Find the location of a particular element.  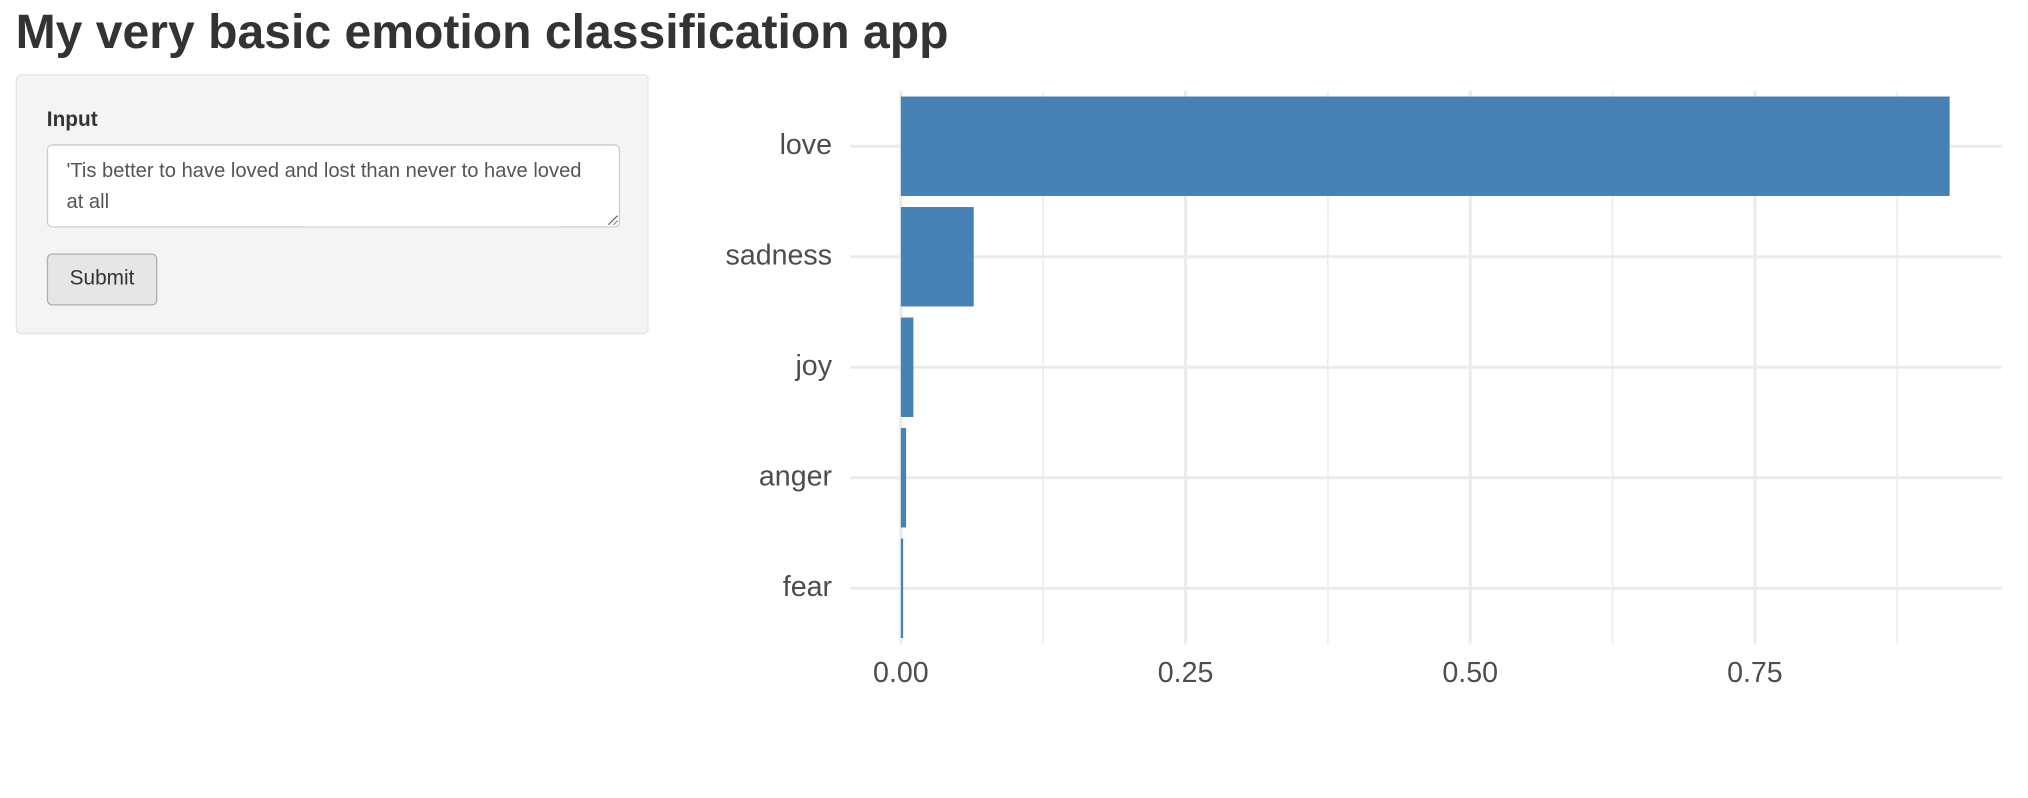

y-tick-label: joy is located at coordinates (813, 366).